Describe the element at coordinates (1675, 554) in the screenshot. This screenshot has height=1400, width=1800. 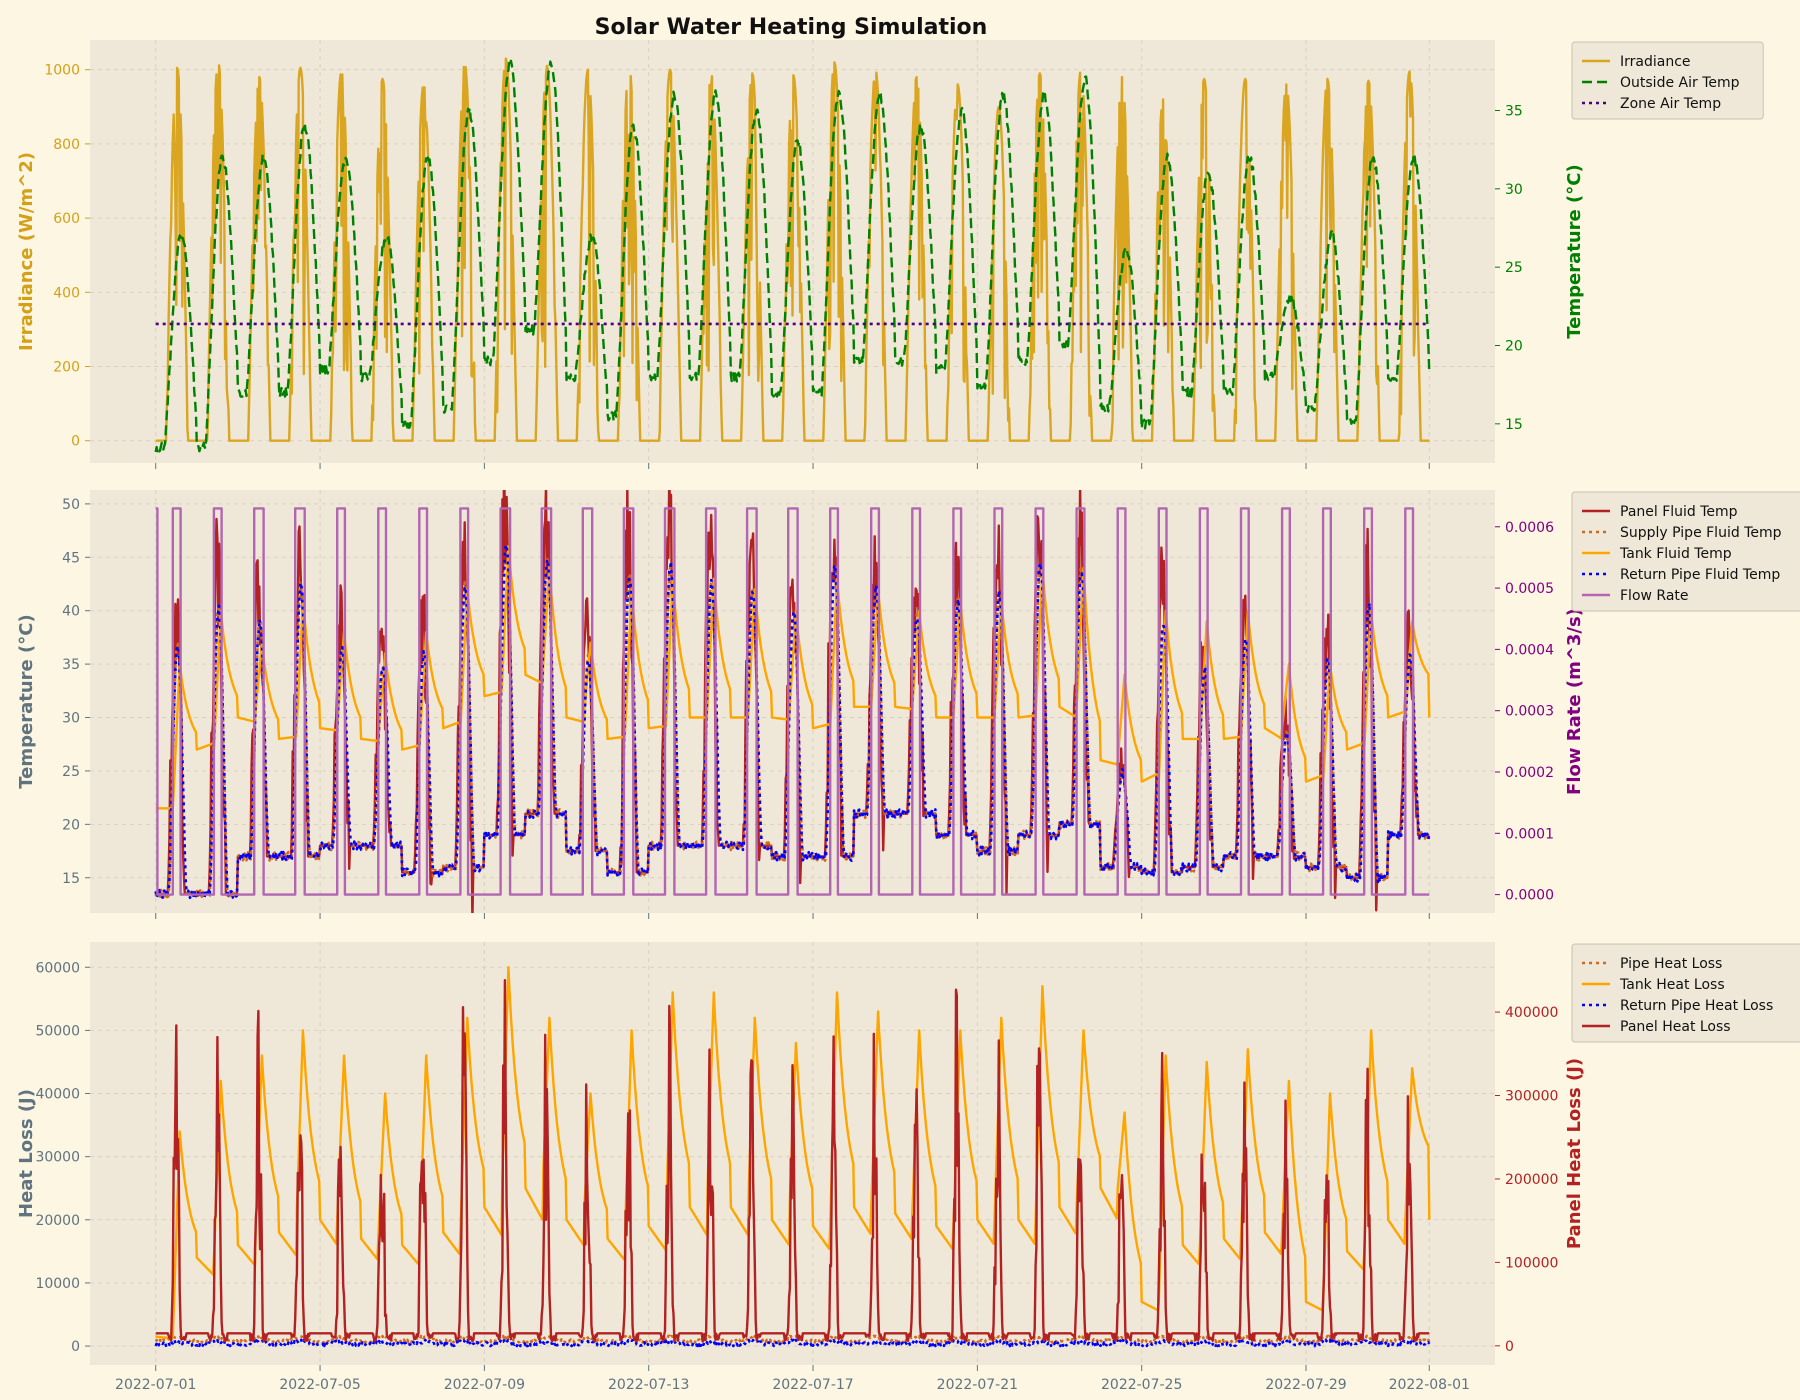
I see `legend-label: Tank Fluid Temp` at that location.